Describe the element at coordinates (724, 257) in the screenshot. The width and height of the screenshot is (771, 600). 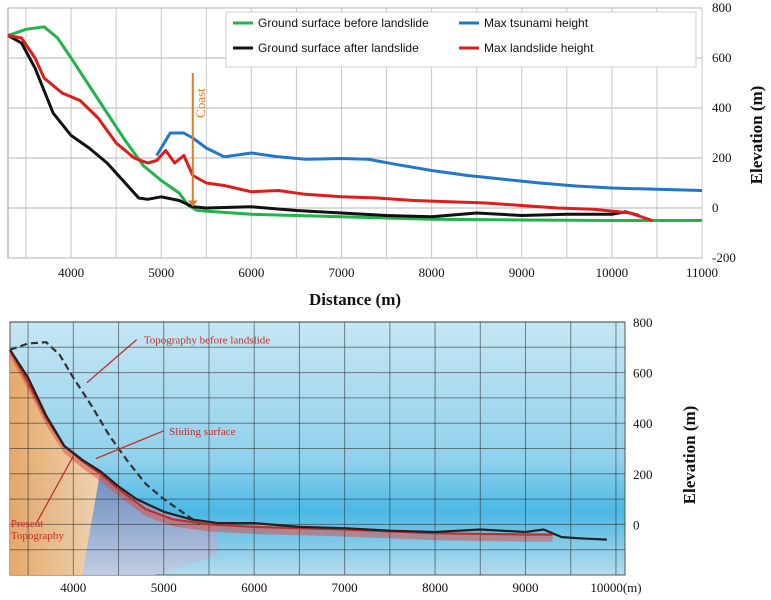
I see `y-tick-label: -200` at that location.